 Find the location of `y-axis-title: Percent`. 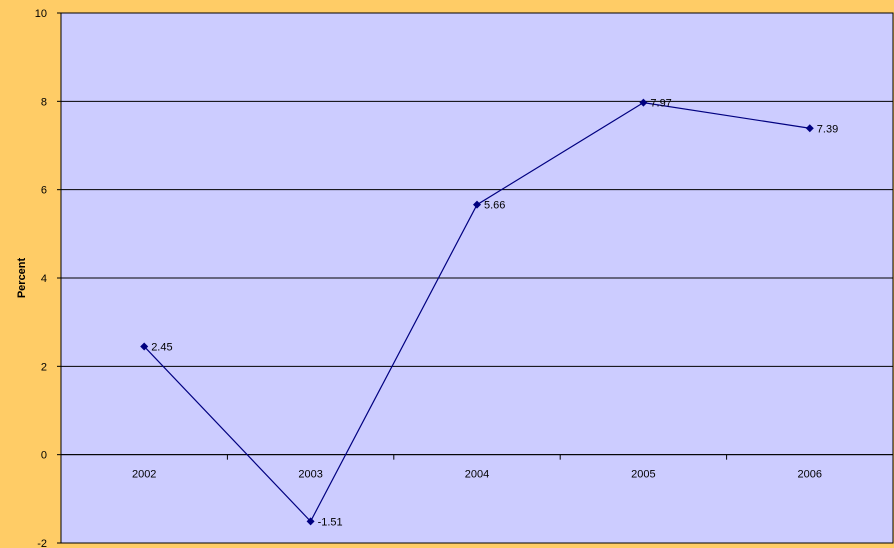

y-axis-title: Percent is located at coordinates (22, 277).